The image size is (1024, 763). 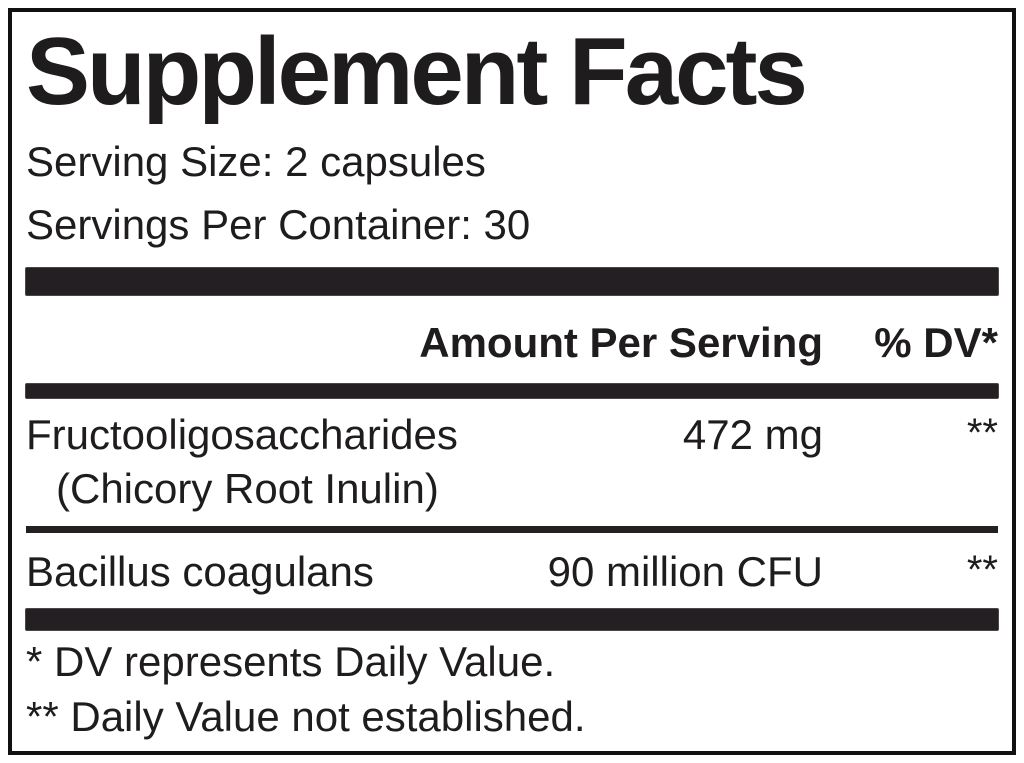 What do you see at coordinates (936, 342) in the screenshot?
I see `percent-dv-header: % DV*` at bounding box center [936, 342].